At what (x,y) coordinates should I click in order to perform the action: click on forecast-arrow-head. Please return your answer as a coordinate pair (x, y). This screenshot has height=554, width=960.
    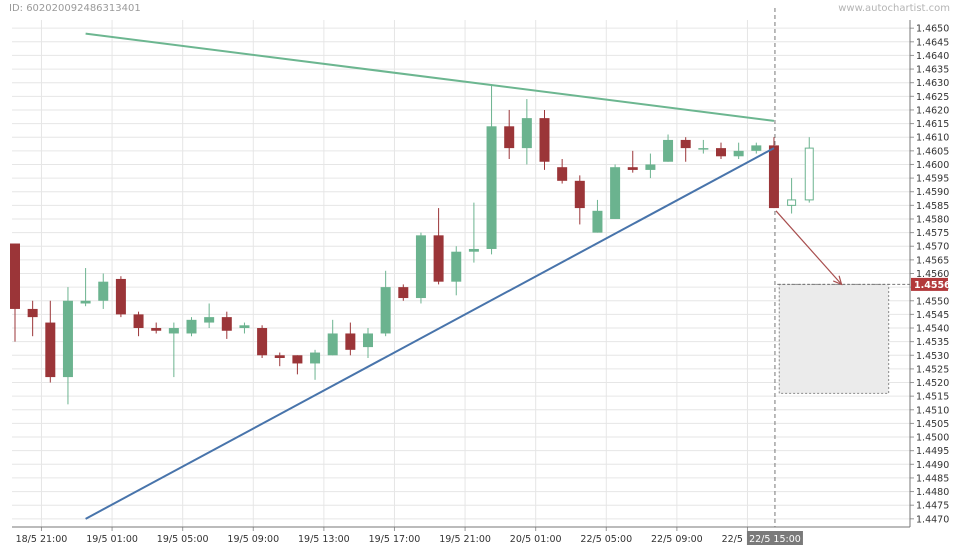
    Looking at the image, I should click on (838, 280).